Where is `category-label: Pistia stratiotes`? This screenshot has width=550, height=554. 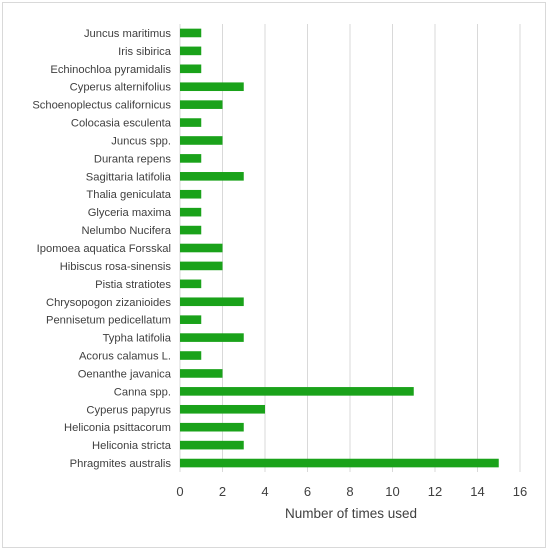 category-label: Pistia stratiotes is located at coordinates (133, 285).